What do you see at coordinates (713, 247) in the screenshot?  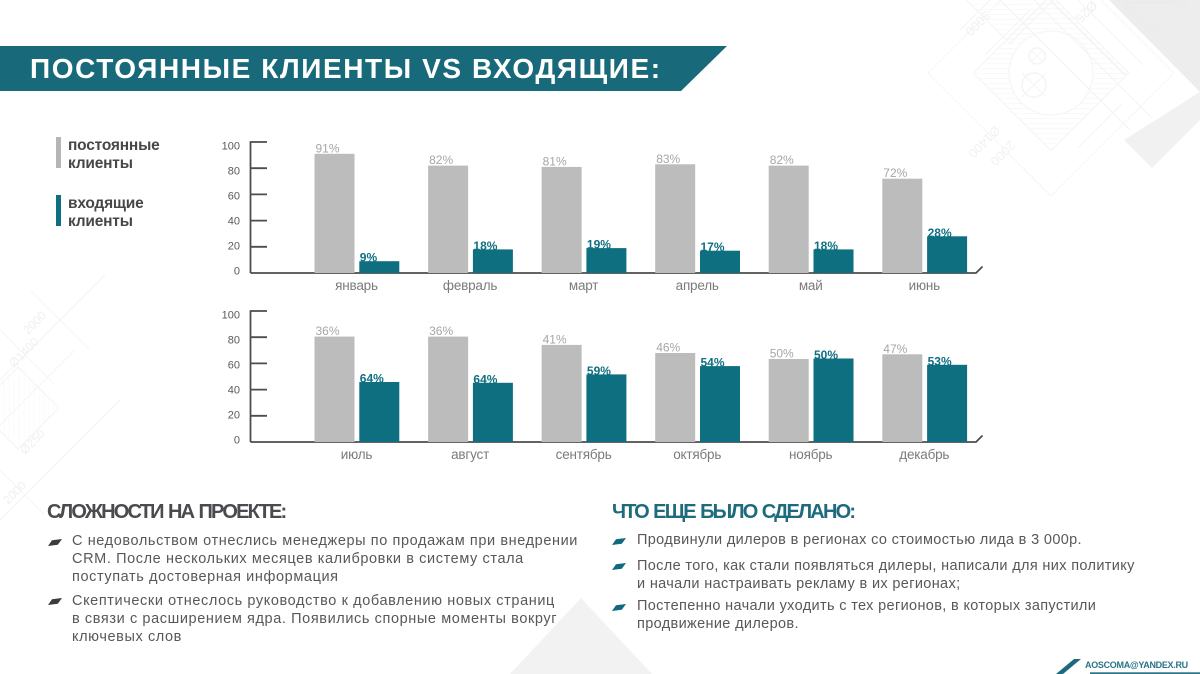 I see `svg-text: 17%` at bounding box center [713, 247].